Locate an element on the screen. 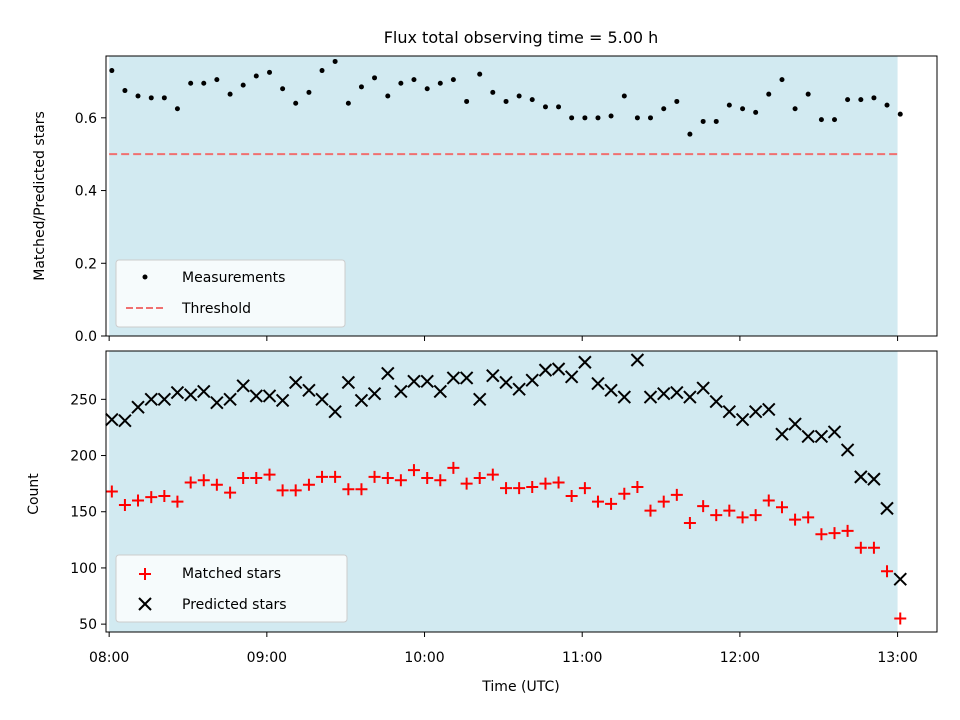  legend-measurements-label: Measurements is located at coordinates (233, 278).